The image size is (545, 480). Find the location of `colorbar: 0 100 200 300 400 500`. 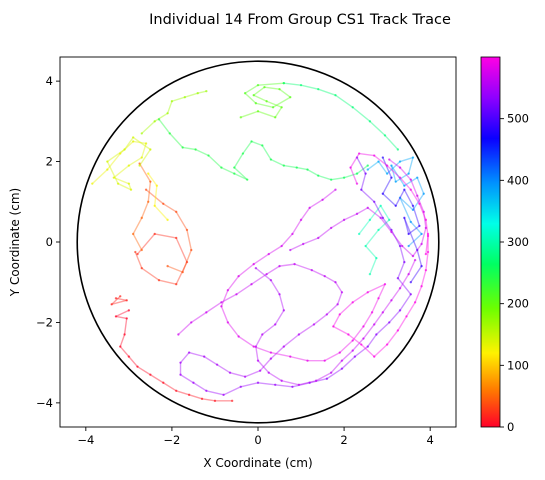

colorbar: 0 100 200 300 400 500 is located at coordinates (504, 245).